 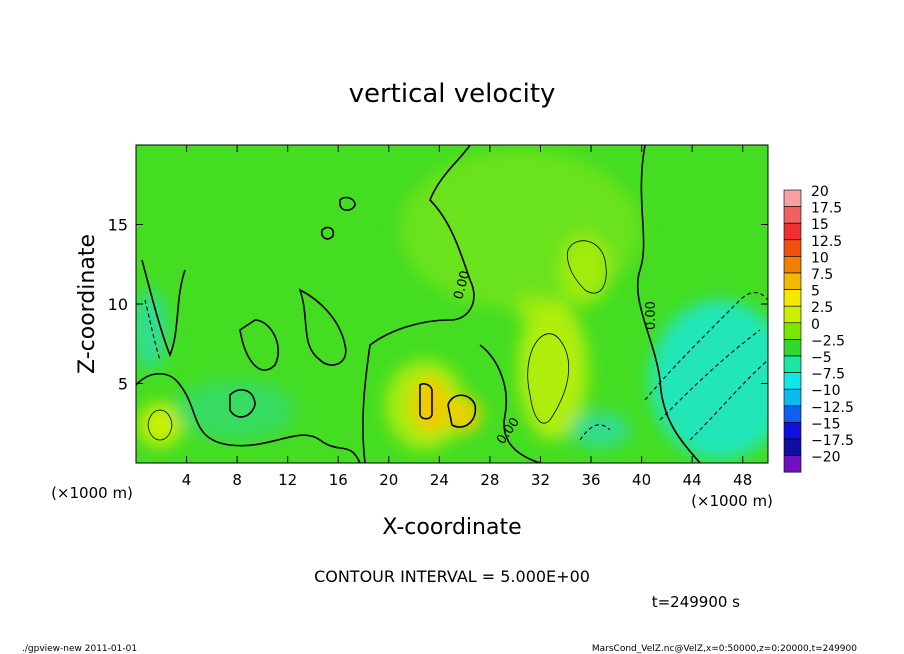 I want to click on x-tick-label: 4, so click(x=187, y=480).